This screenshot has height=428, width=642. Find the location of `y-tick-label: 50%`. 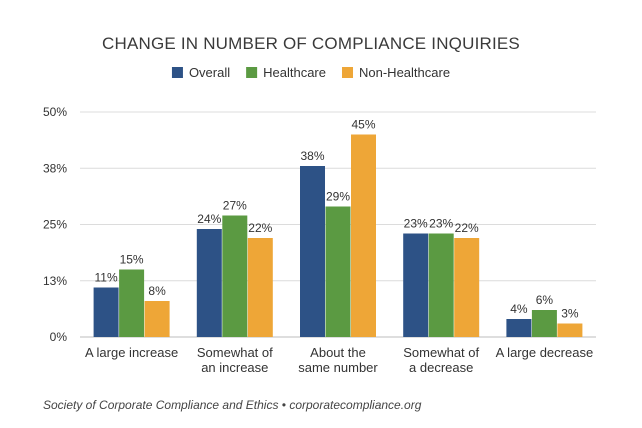

y-tick-label: 50% is located at coordinates (55, 112).